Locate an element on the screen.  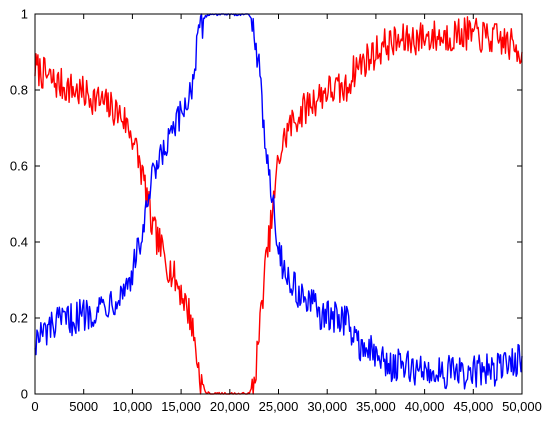
y-tick-label: 0.4 is located at coordinates (19, 242).